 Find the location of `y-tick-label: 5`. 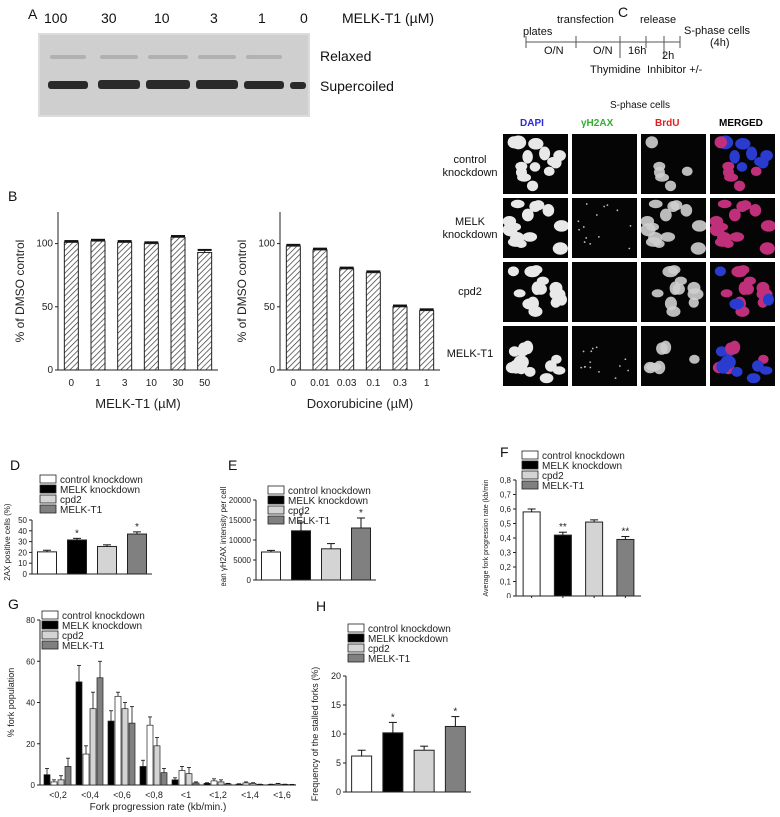

y-tick-label: 5 is located at coordinates (338, 763).